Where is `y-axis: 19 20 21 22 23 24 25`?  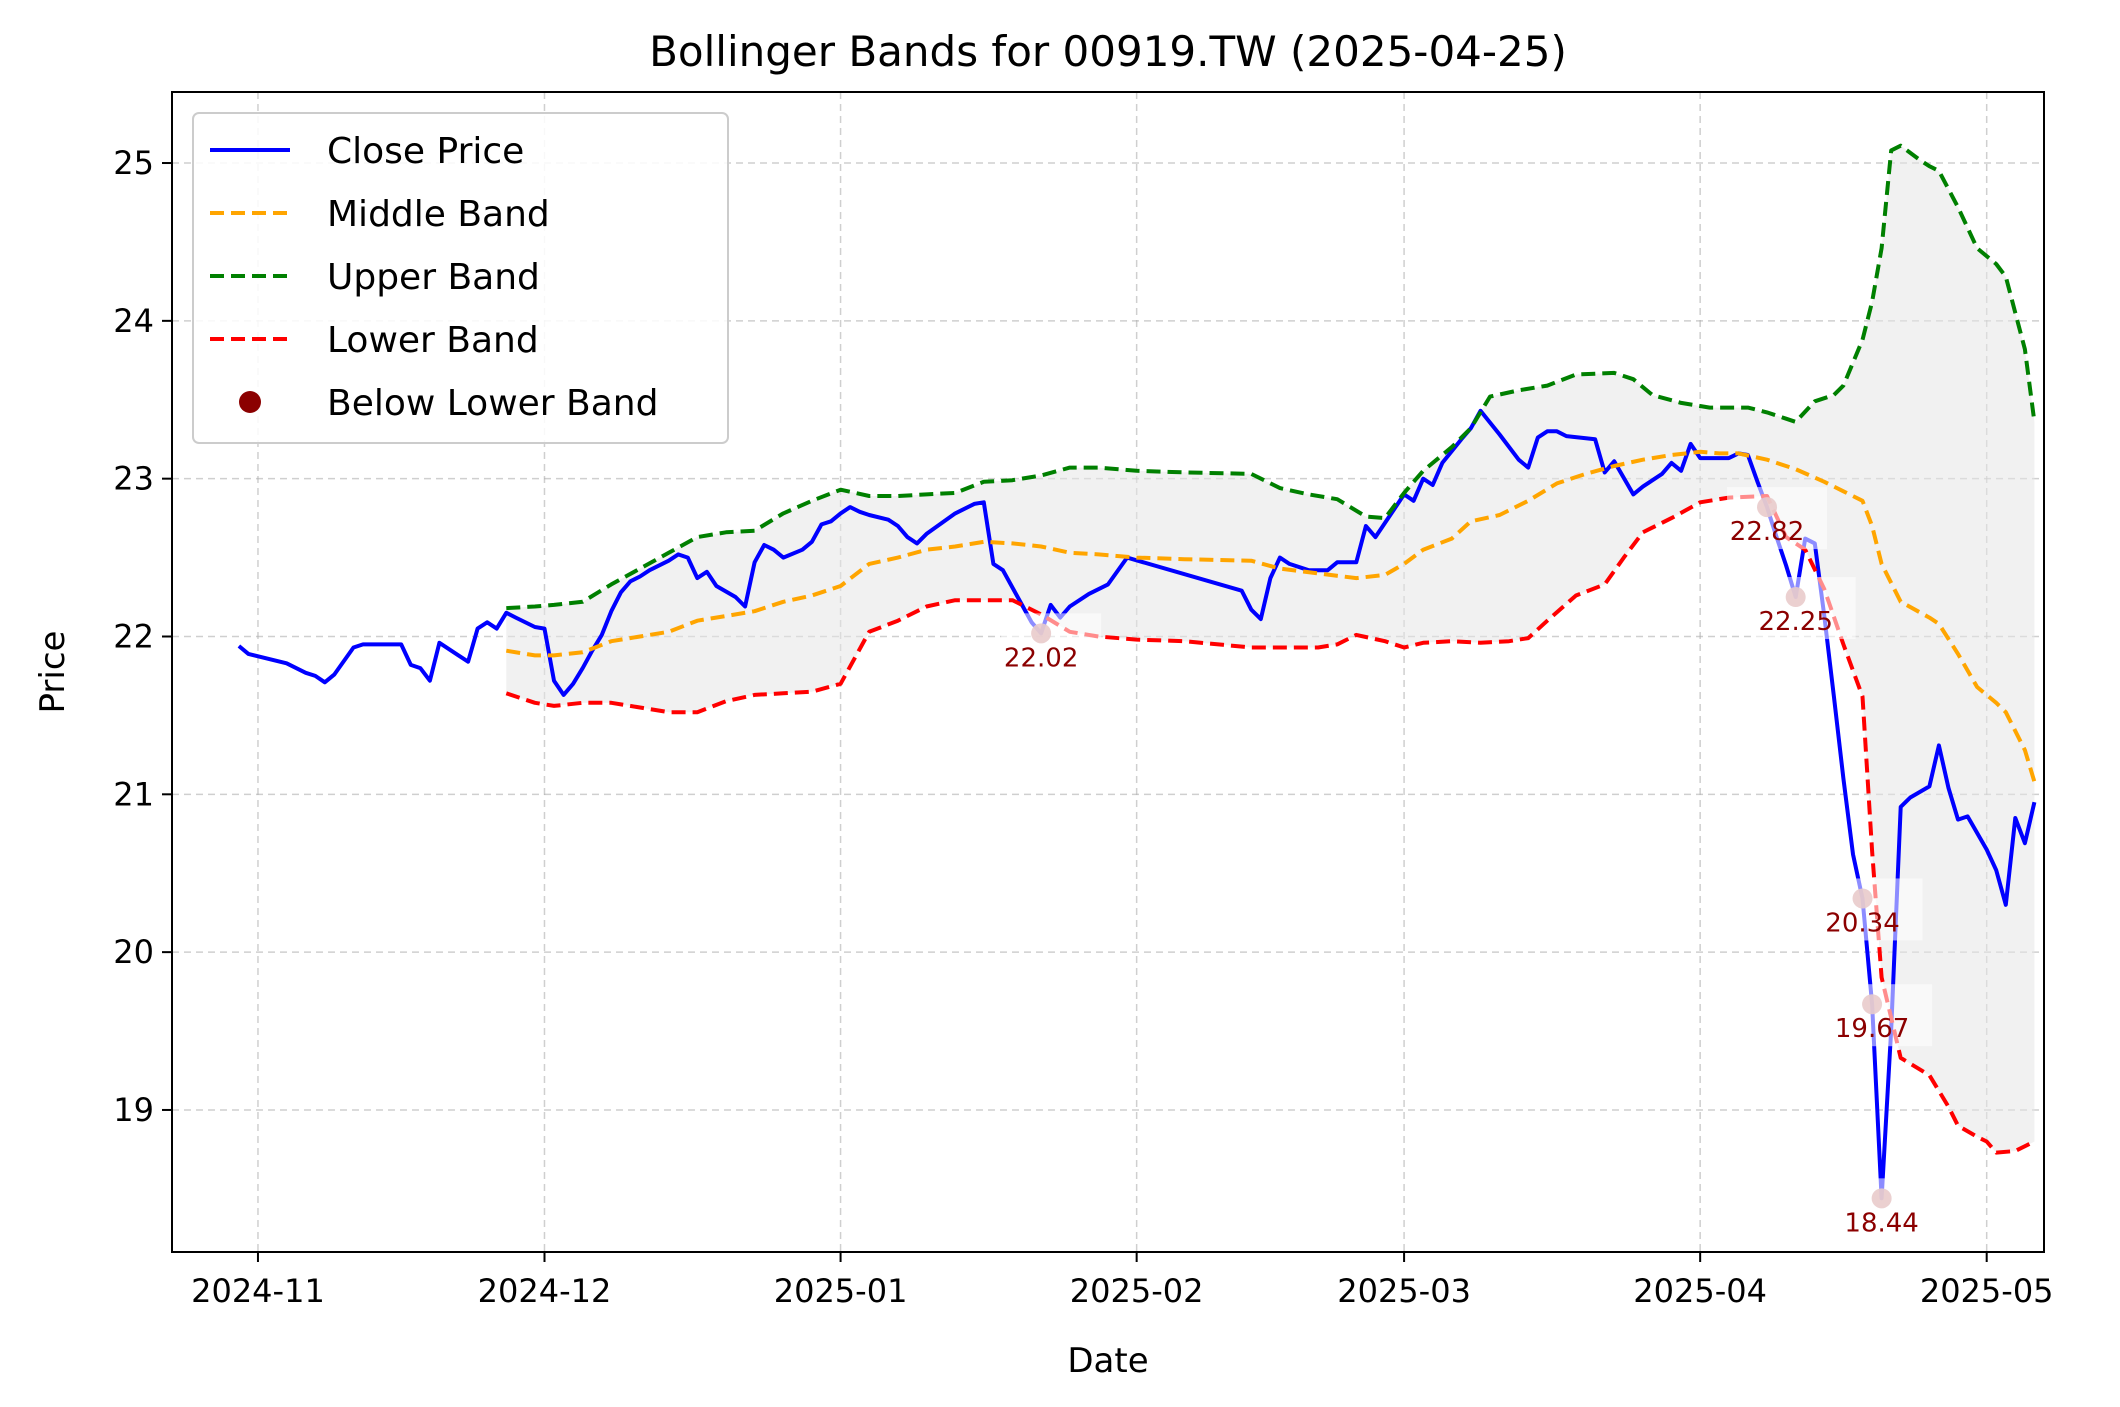
y-axis: 19 20 21 22 23 24 25 is located at coordinates (142, 636).